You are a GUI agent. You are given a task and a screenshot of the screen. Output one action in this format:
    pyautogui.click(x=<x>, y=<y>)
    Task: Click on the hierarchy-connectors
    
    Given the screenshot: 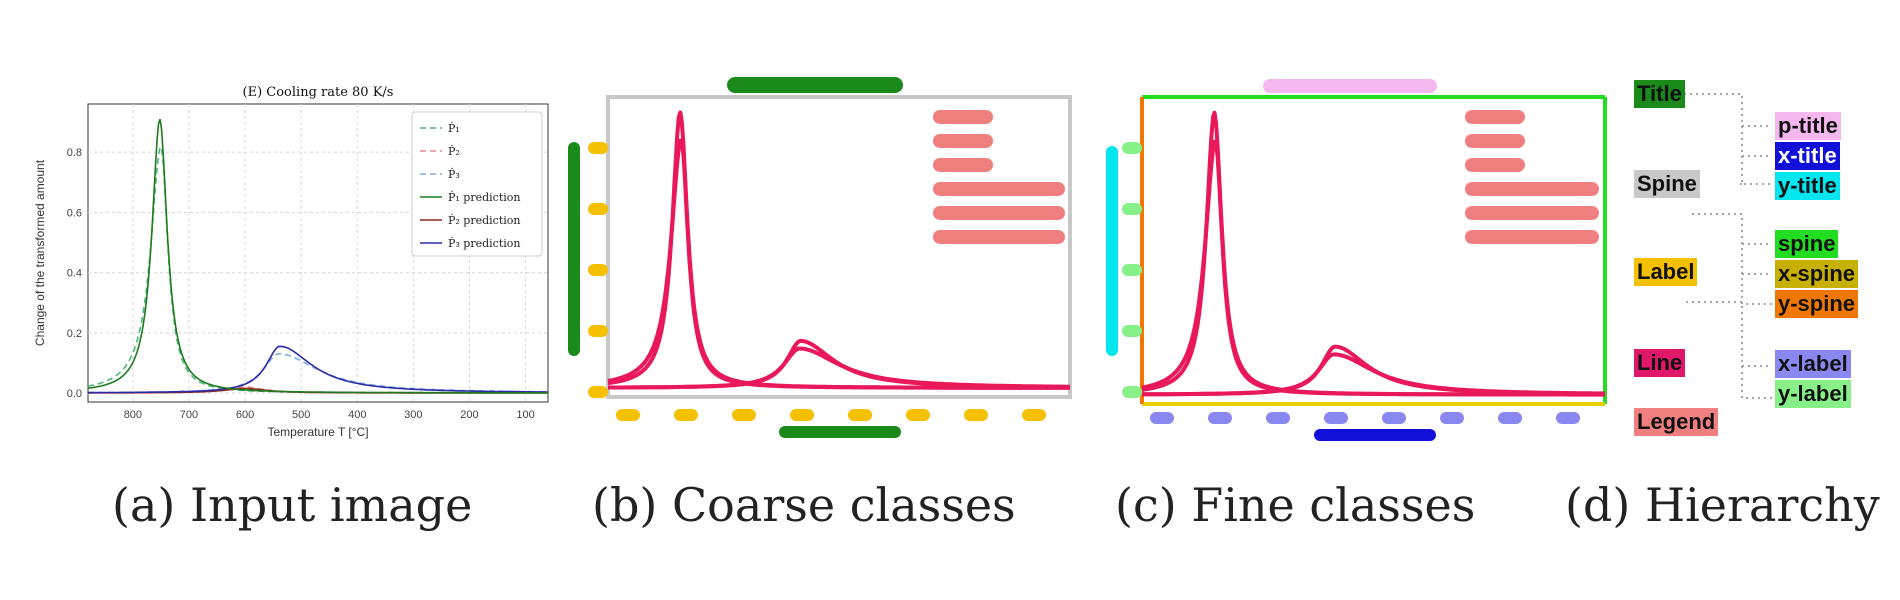 What is the action you would take?
    pyautogui.click(x=1725, y=246)
    